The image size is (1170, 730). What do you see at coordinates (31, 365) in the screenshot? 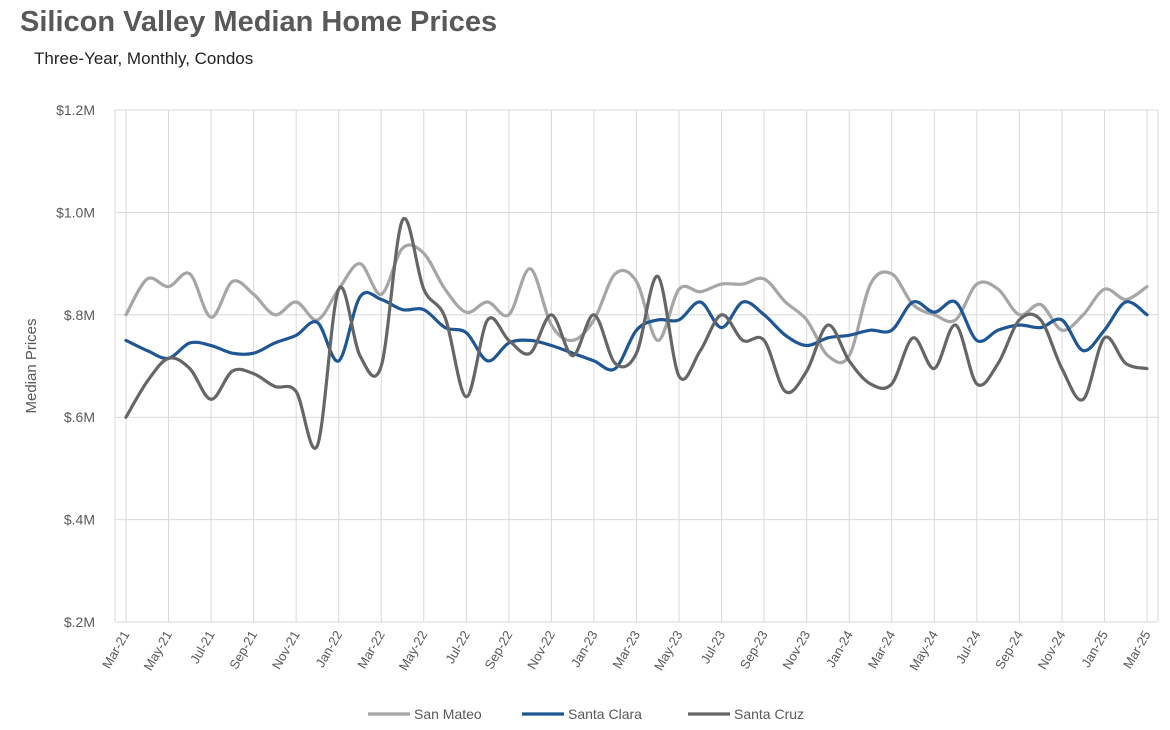
I see `y-axis-label: Median Prices` at bounding box center [31, 365].